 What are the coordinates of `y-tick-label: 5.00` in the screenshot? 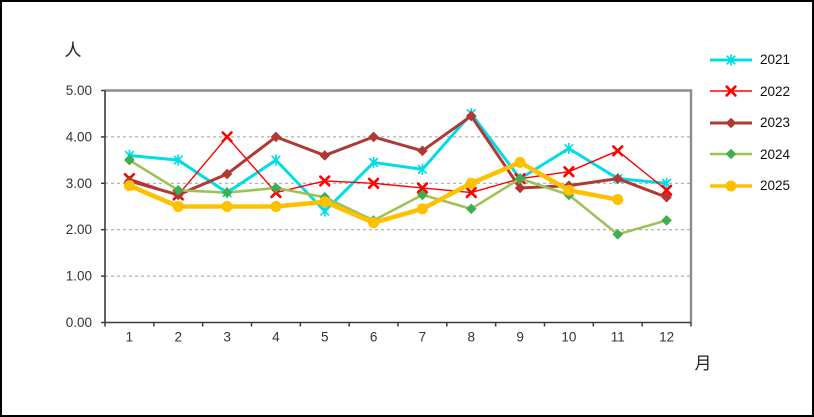 It's located at (79, 90).